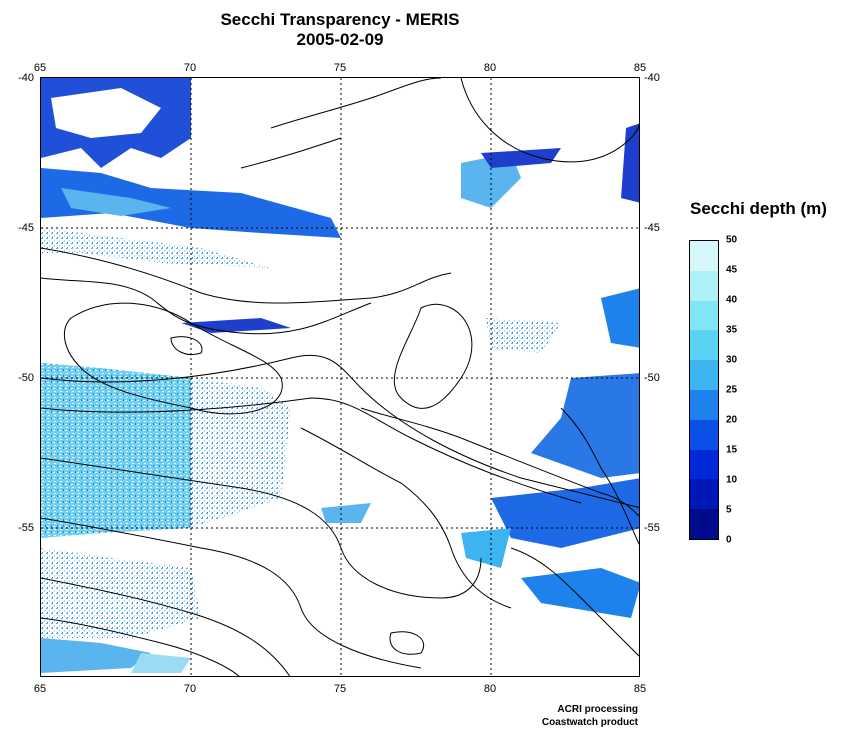 Image resolution: width=860 pixels, height=738 pixels. Describe the element at coordinates (597, 709) in the screenshot. I see `credit-processing: ACRI processing` at that location.